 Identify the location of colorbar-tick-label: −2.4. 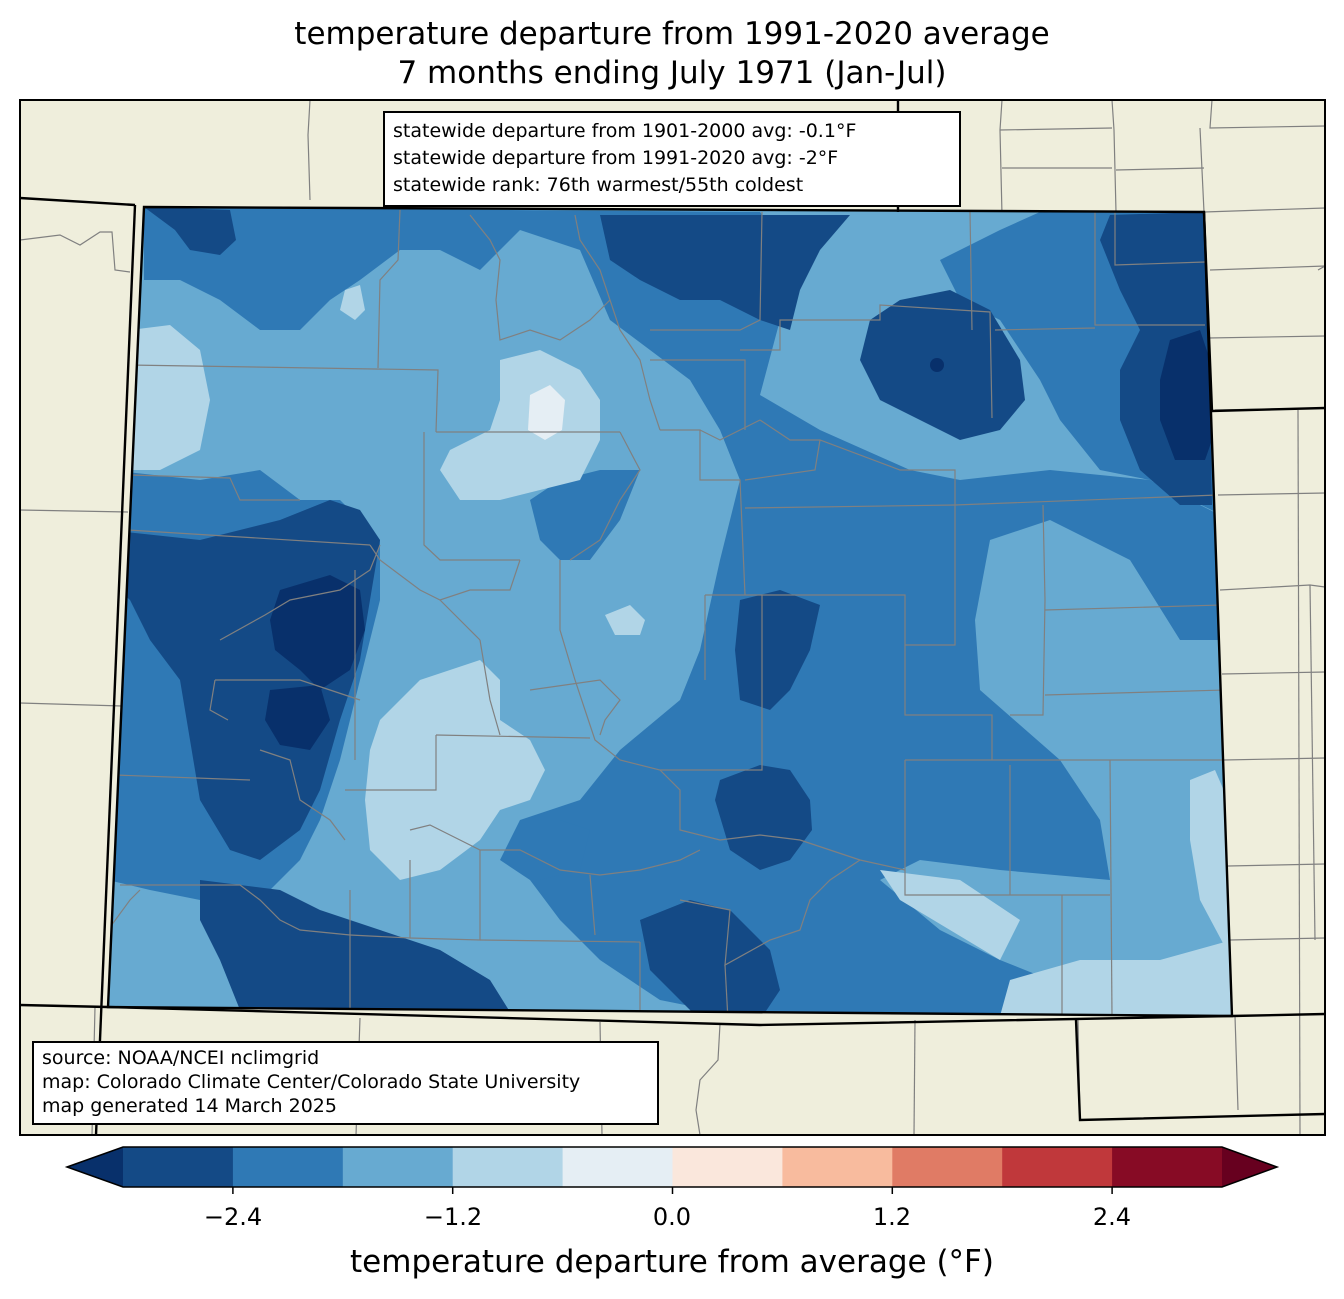
(233, 1217).